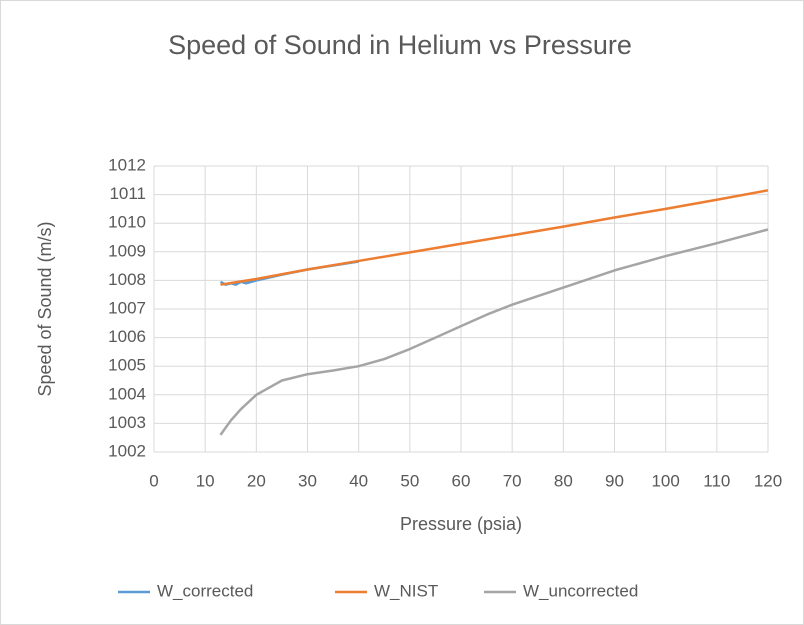 The height and width of the screenshot is (625, 804). I want to click on x-tick-label: 100, so click(665, 480).